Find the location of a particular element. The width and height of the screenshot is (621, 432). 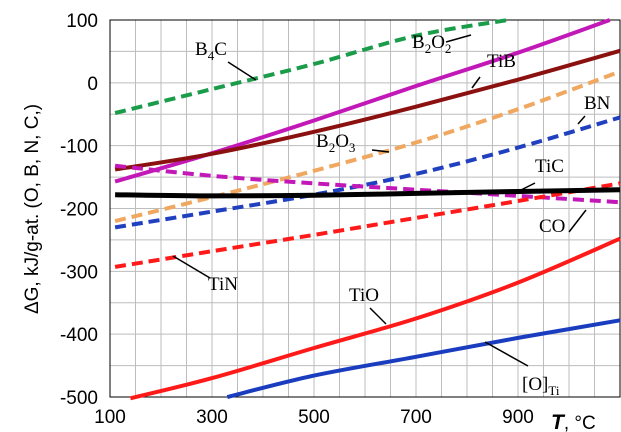

y-tick-label: -100 is located at coordinates (79, 147).